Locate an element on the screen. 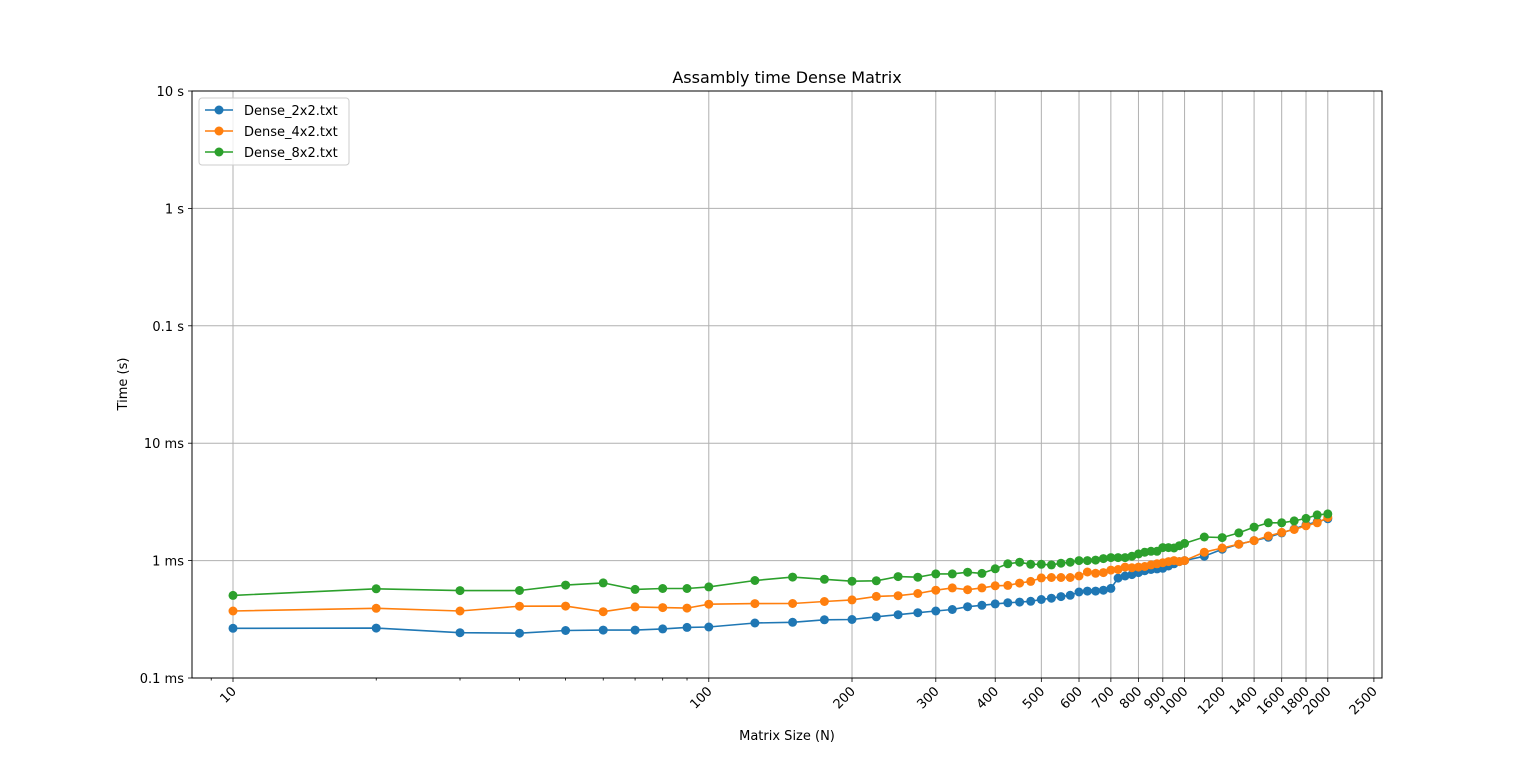 Image resolution: width=1536 pixels, height=762 pixels. legend-label: Dense_4x2.txt is located at coordinates (291, 132).